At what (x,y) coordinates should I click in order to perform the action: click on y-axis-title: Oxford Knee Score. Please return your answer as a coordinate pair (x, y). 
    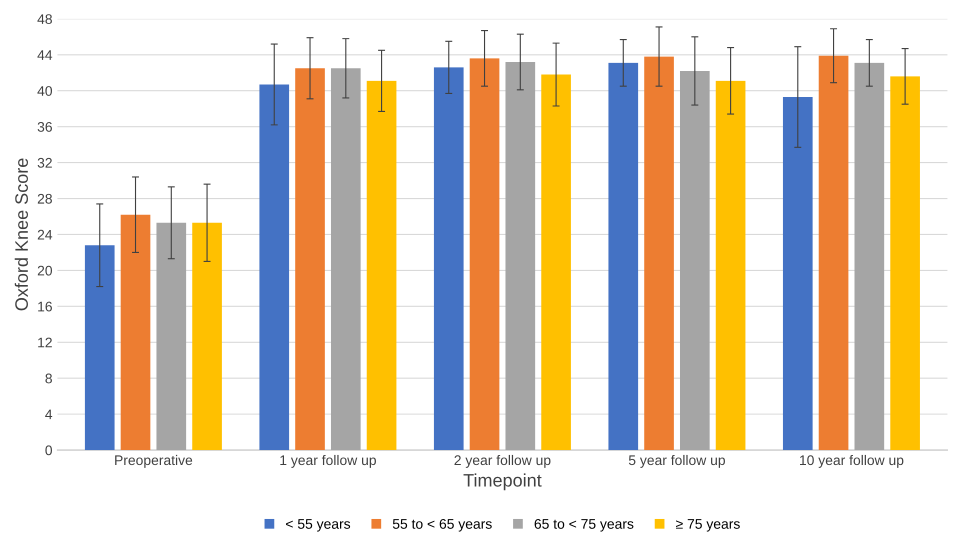
    Looking at the image, I should click on (21, 234).